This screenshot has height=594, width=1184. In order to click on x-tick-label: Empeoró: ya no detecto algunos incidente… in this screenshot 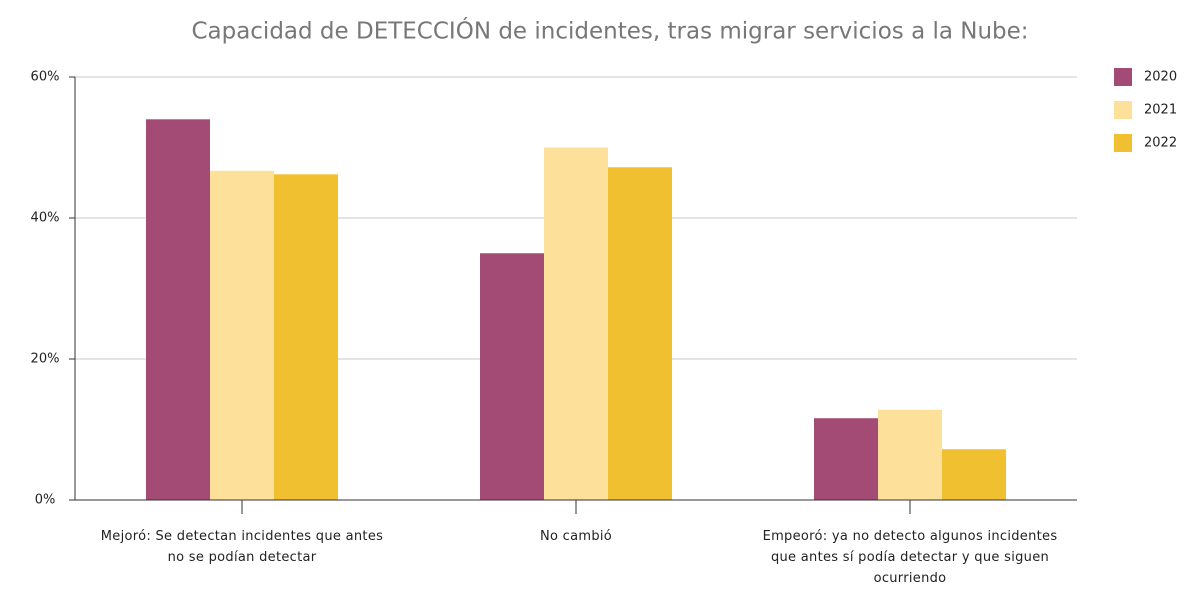, I will do `click(910, 557)`.